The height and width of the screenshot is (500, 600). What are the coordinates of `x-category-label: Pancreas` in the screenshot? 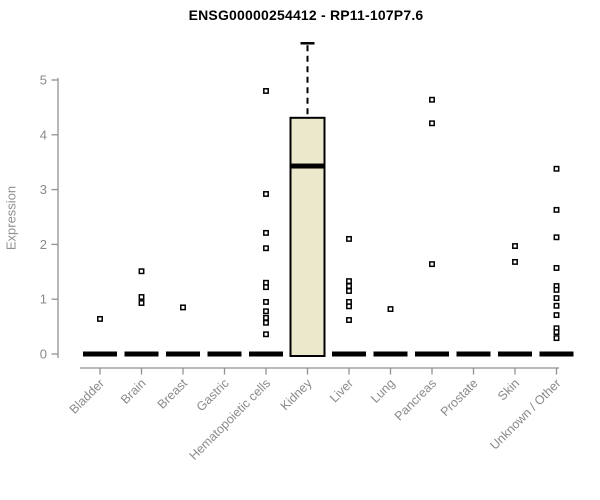 It's located at (415, 399).